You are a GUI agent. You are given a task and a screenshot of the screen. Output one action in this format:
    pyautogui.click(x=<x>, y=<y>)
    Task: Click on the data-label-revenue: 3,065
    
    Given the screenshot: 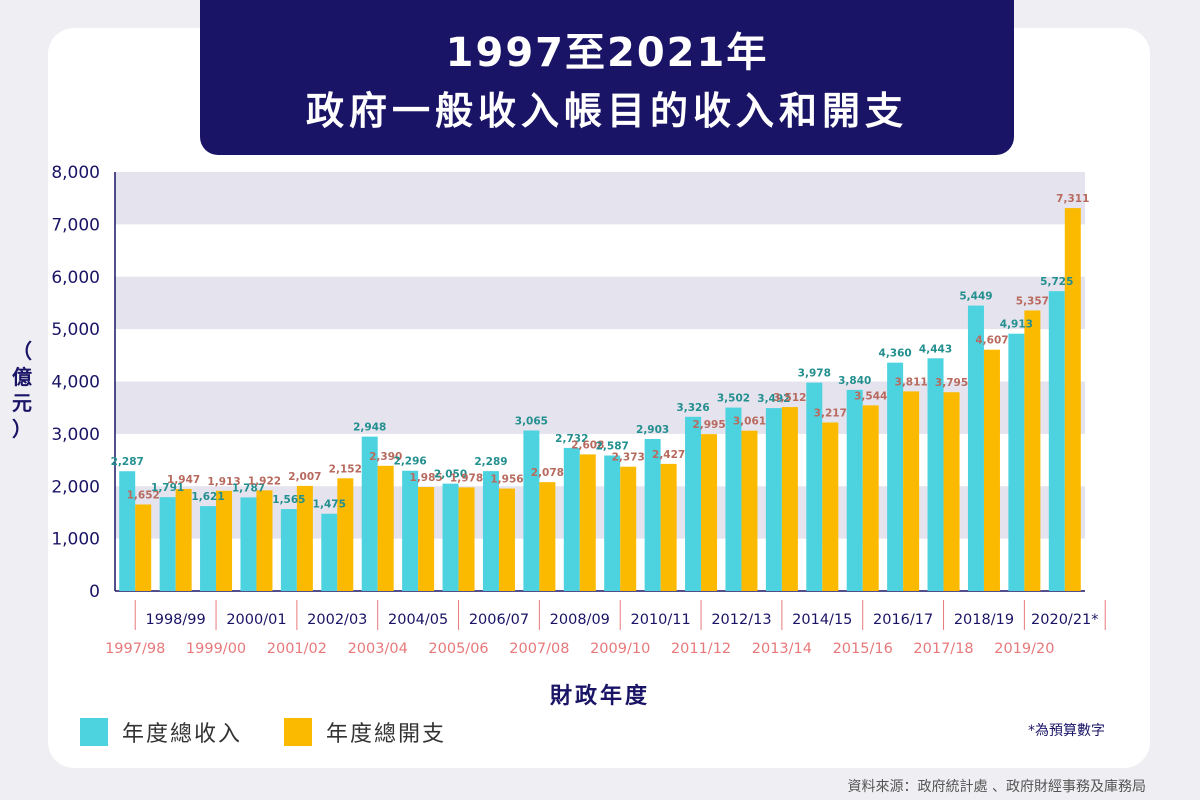 What is the action you would take?
    pyautogui.click(x=531, y=421)
    